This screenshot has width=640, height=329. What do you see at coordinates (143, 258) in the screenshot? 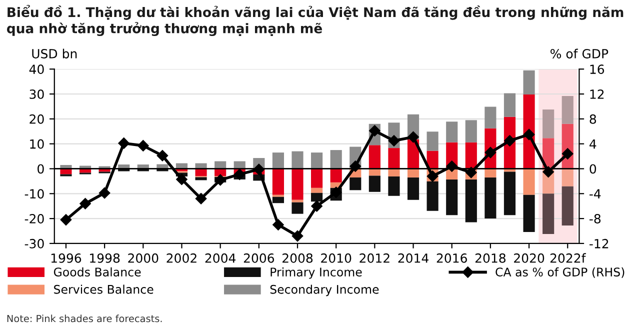
I see `x-tick-label: 2000` at bounding box center [143, 258].